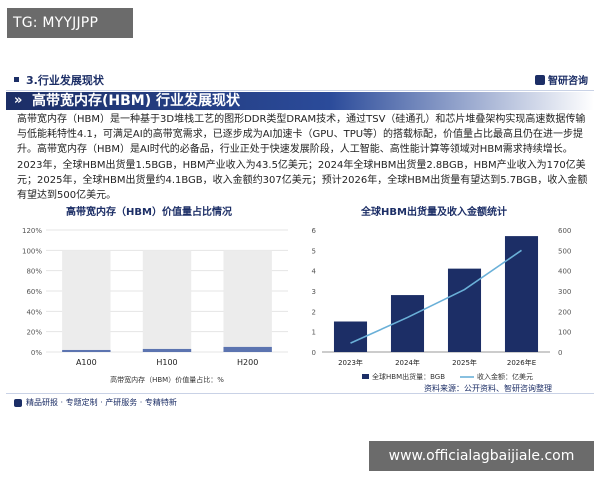 The width and height of the screenshot is (600, 480). What do you see at coordinates (488, 388) in the screenshot?
I see `source-note: 资料来源：公开资料、智研咨询整理` at bounding box center [488, 388].